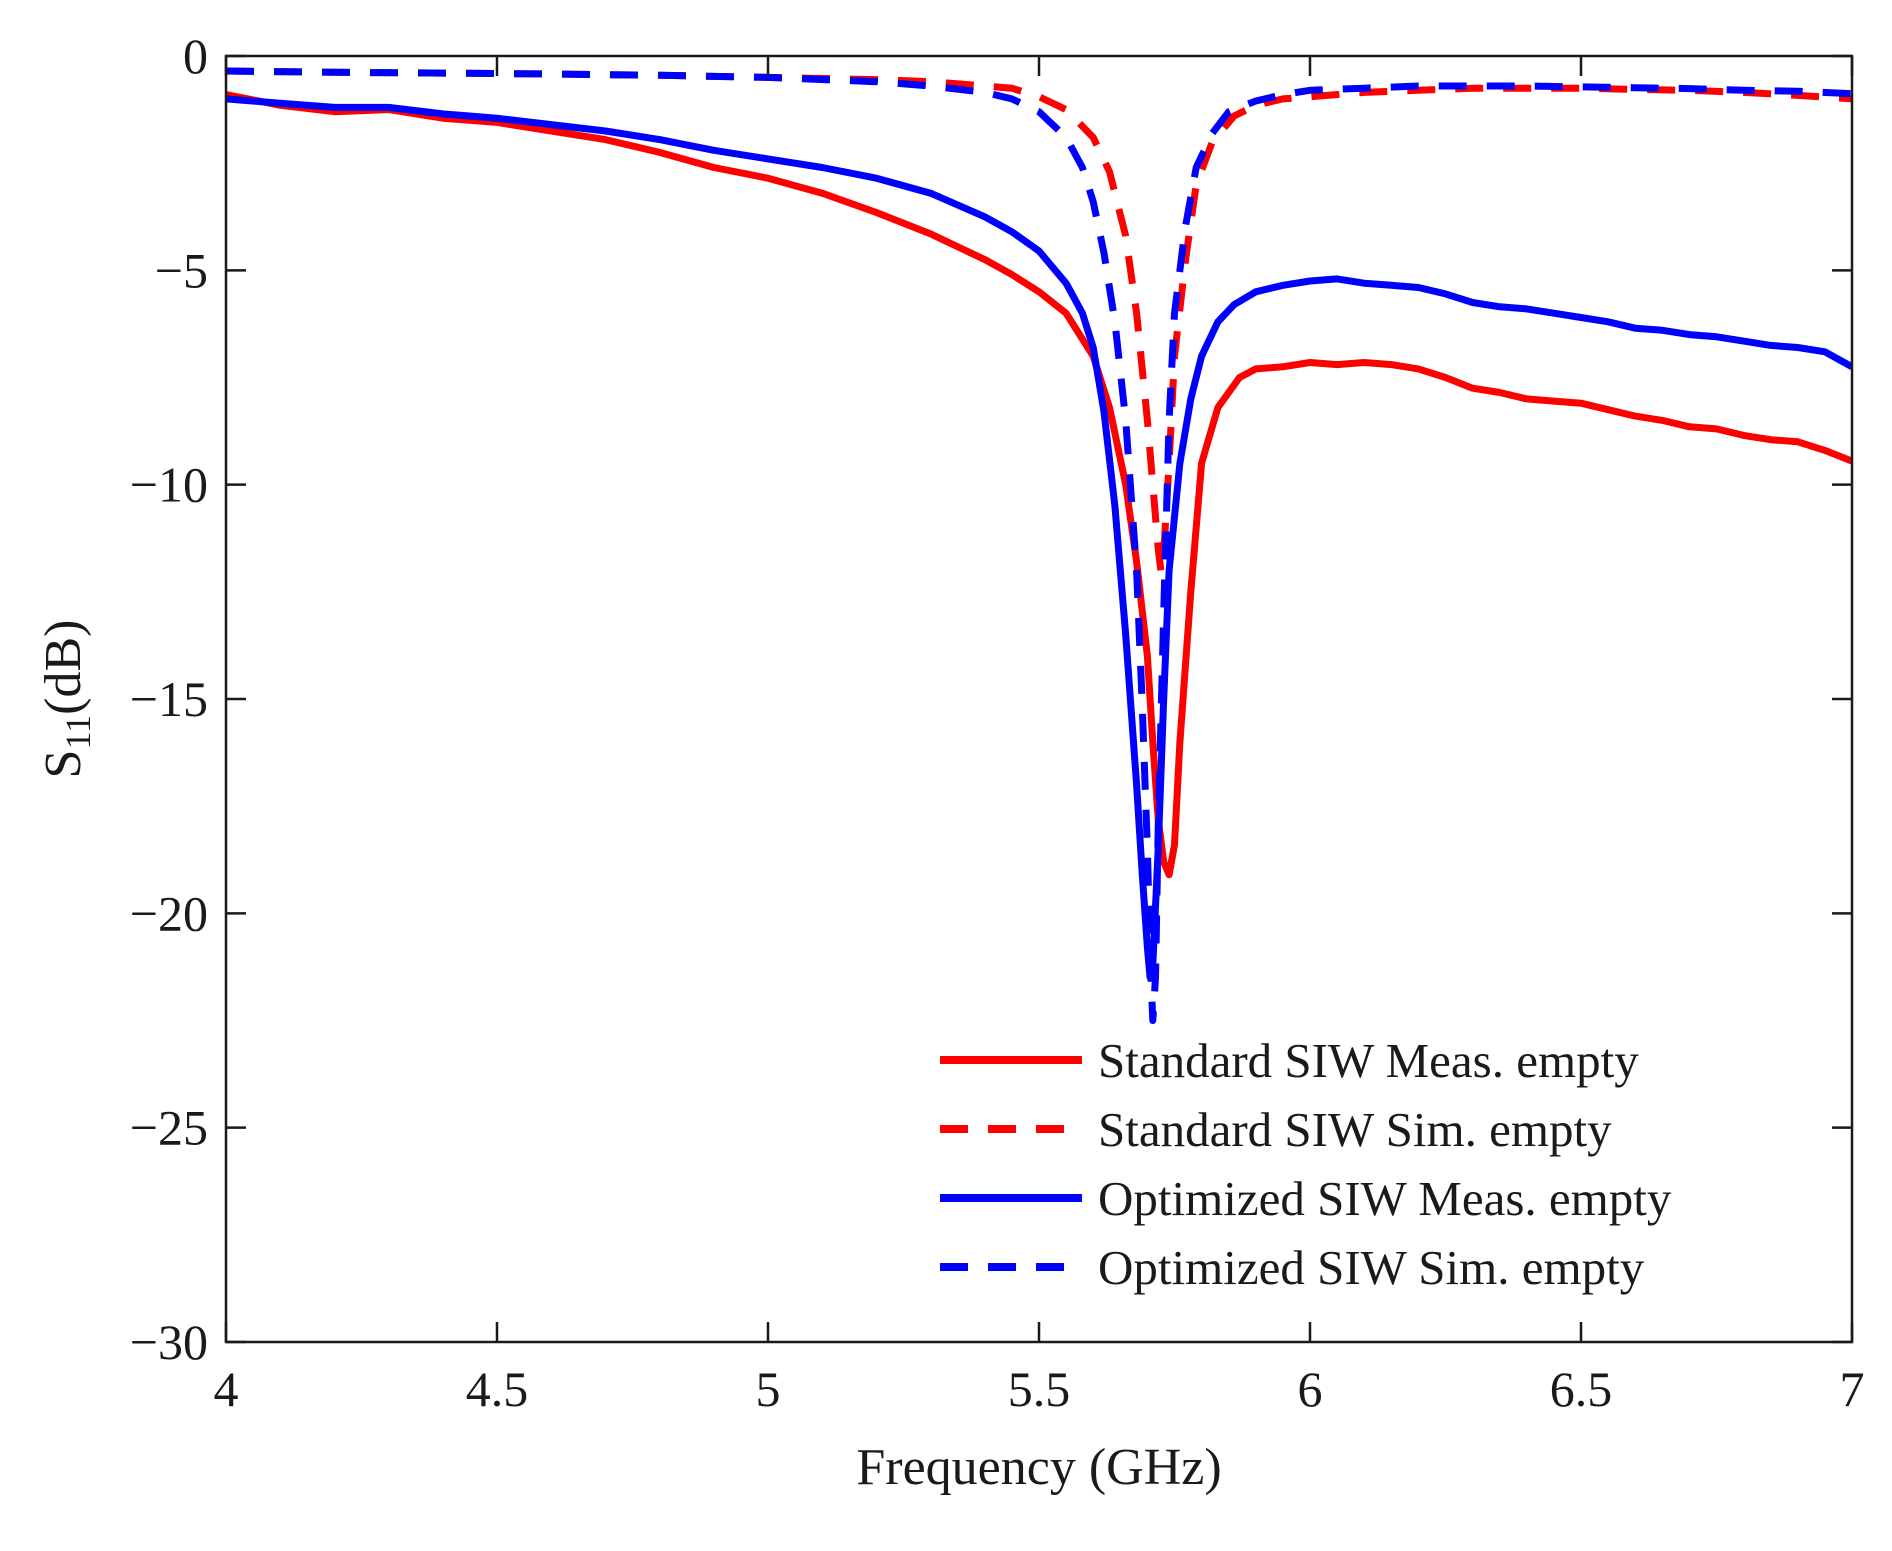  Describe the element at coordinates (226, 1389) in the screenshot. I see `x-tick-label: 4` at that location.